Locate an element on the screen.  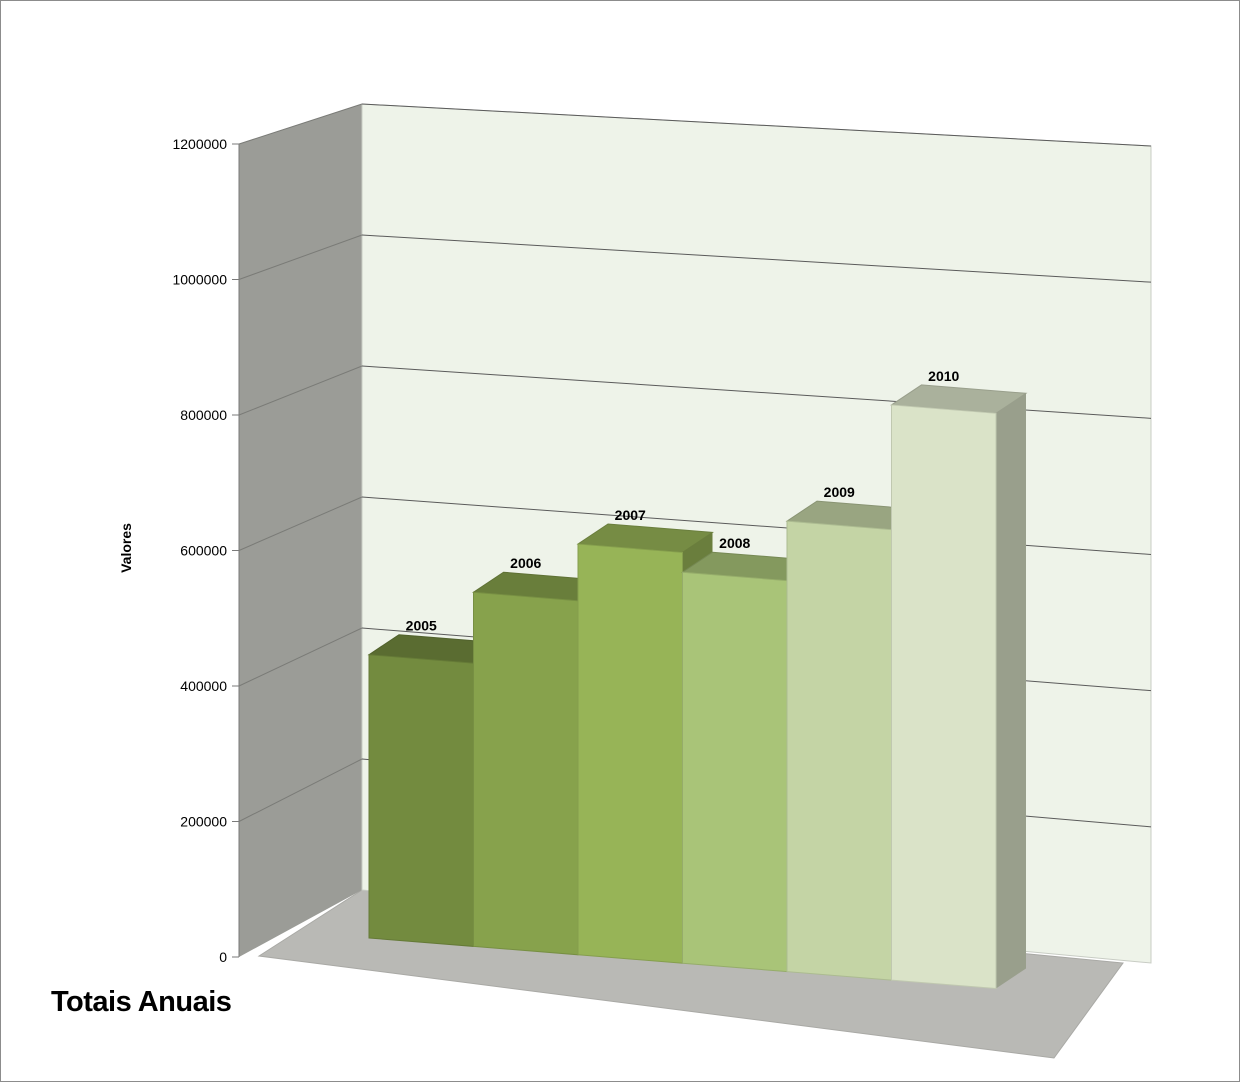
y-tick-label: 400000 is located at coordinates (203, 686).